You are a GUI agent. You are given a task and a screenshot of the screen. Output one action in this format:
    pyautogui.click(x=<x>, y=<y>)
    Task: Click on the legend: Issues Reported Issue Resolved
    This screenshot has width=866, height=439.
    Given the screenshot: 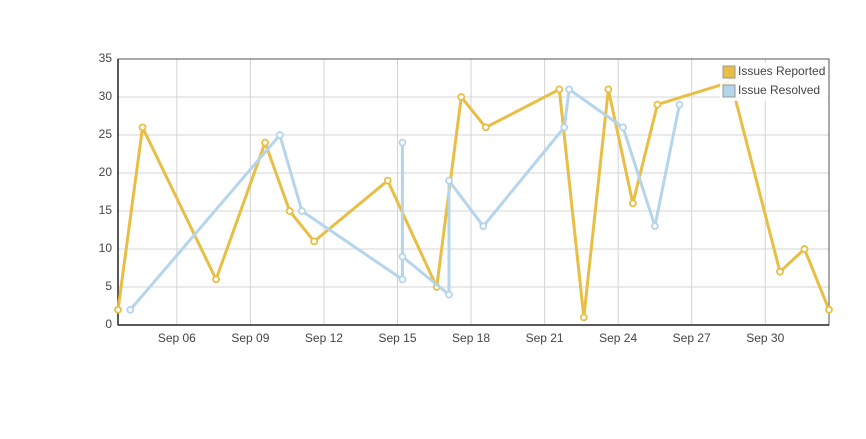 What is the action you would take?
    pyautogui.click(x=774, y=82)
    